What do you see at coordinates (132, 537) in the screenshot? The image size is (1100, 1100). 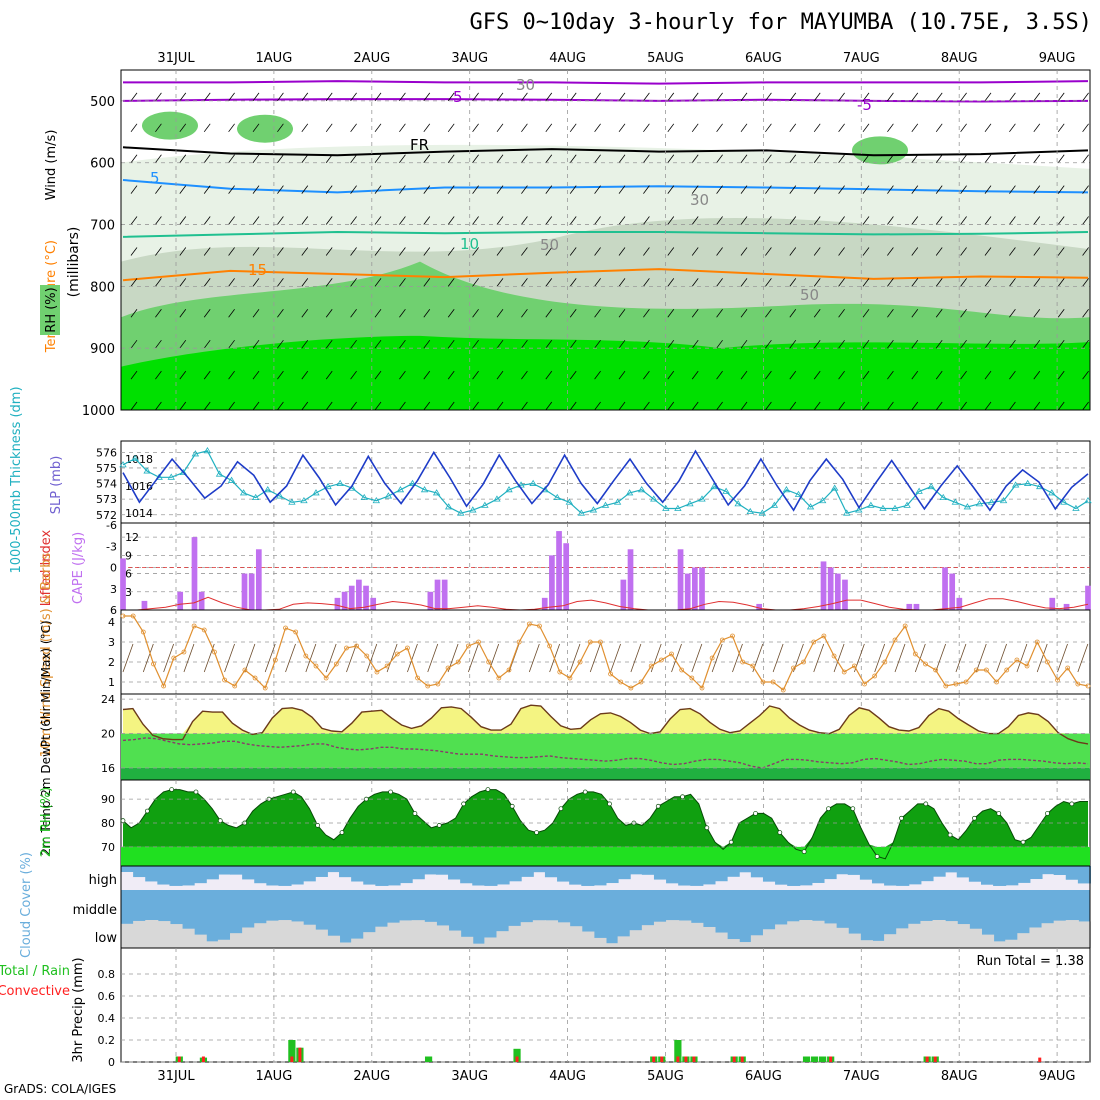 I see `y-tick-label-right: 12` at bounding box center [132, 537].